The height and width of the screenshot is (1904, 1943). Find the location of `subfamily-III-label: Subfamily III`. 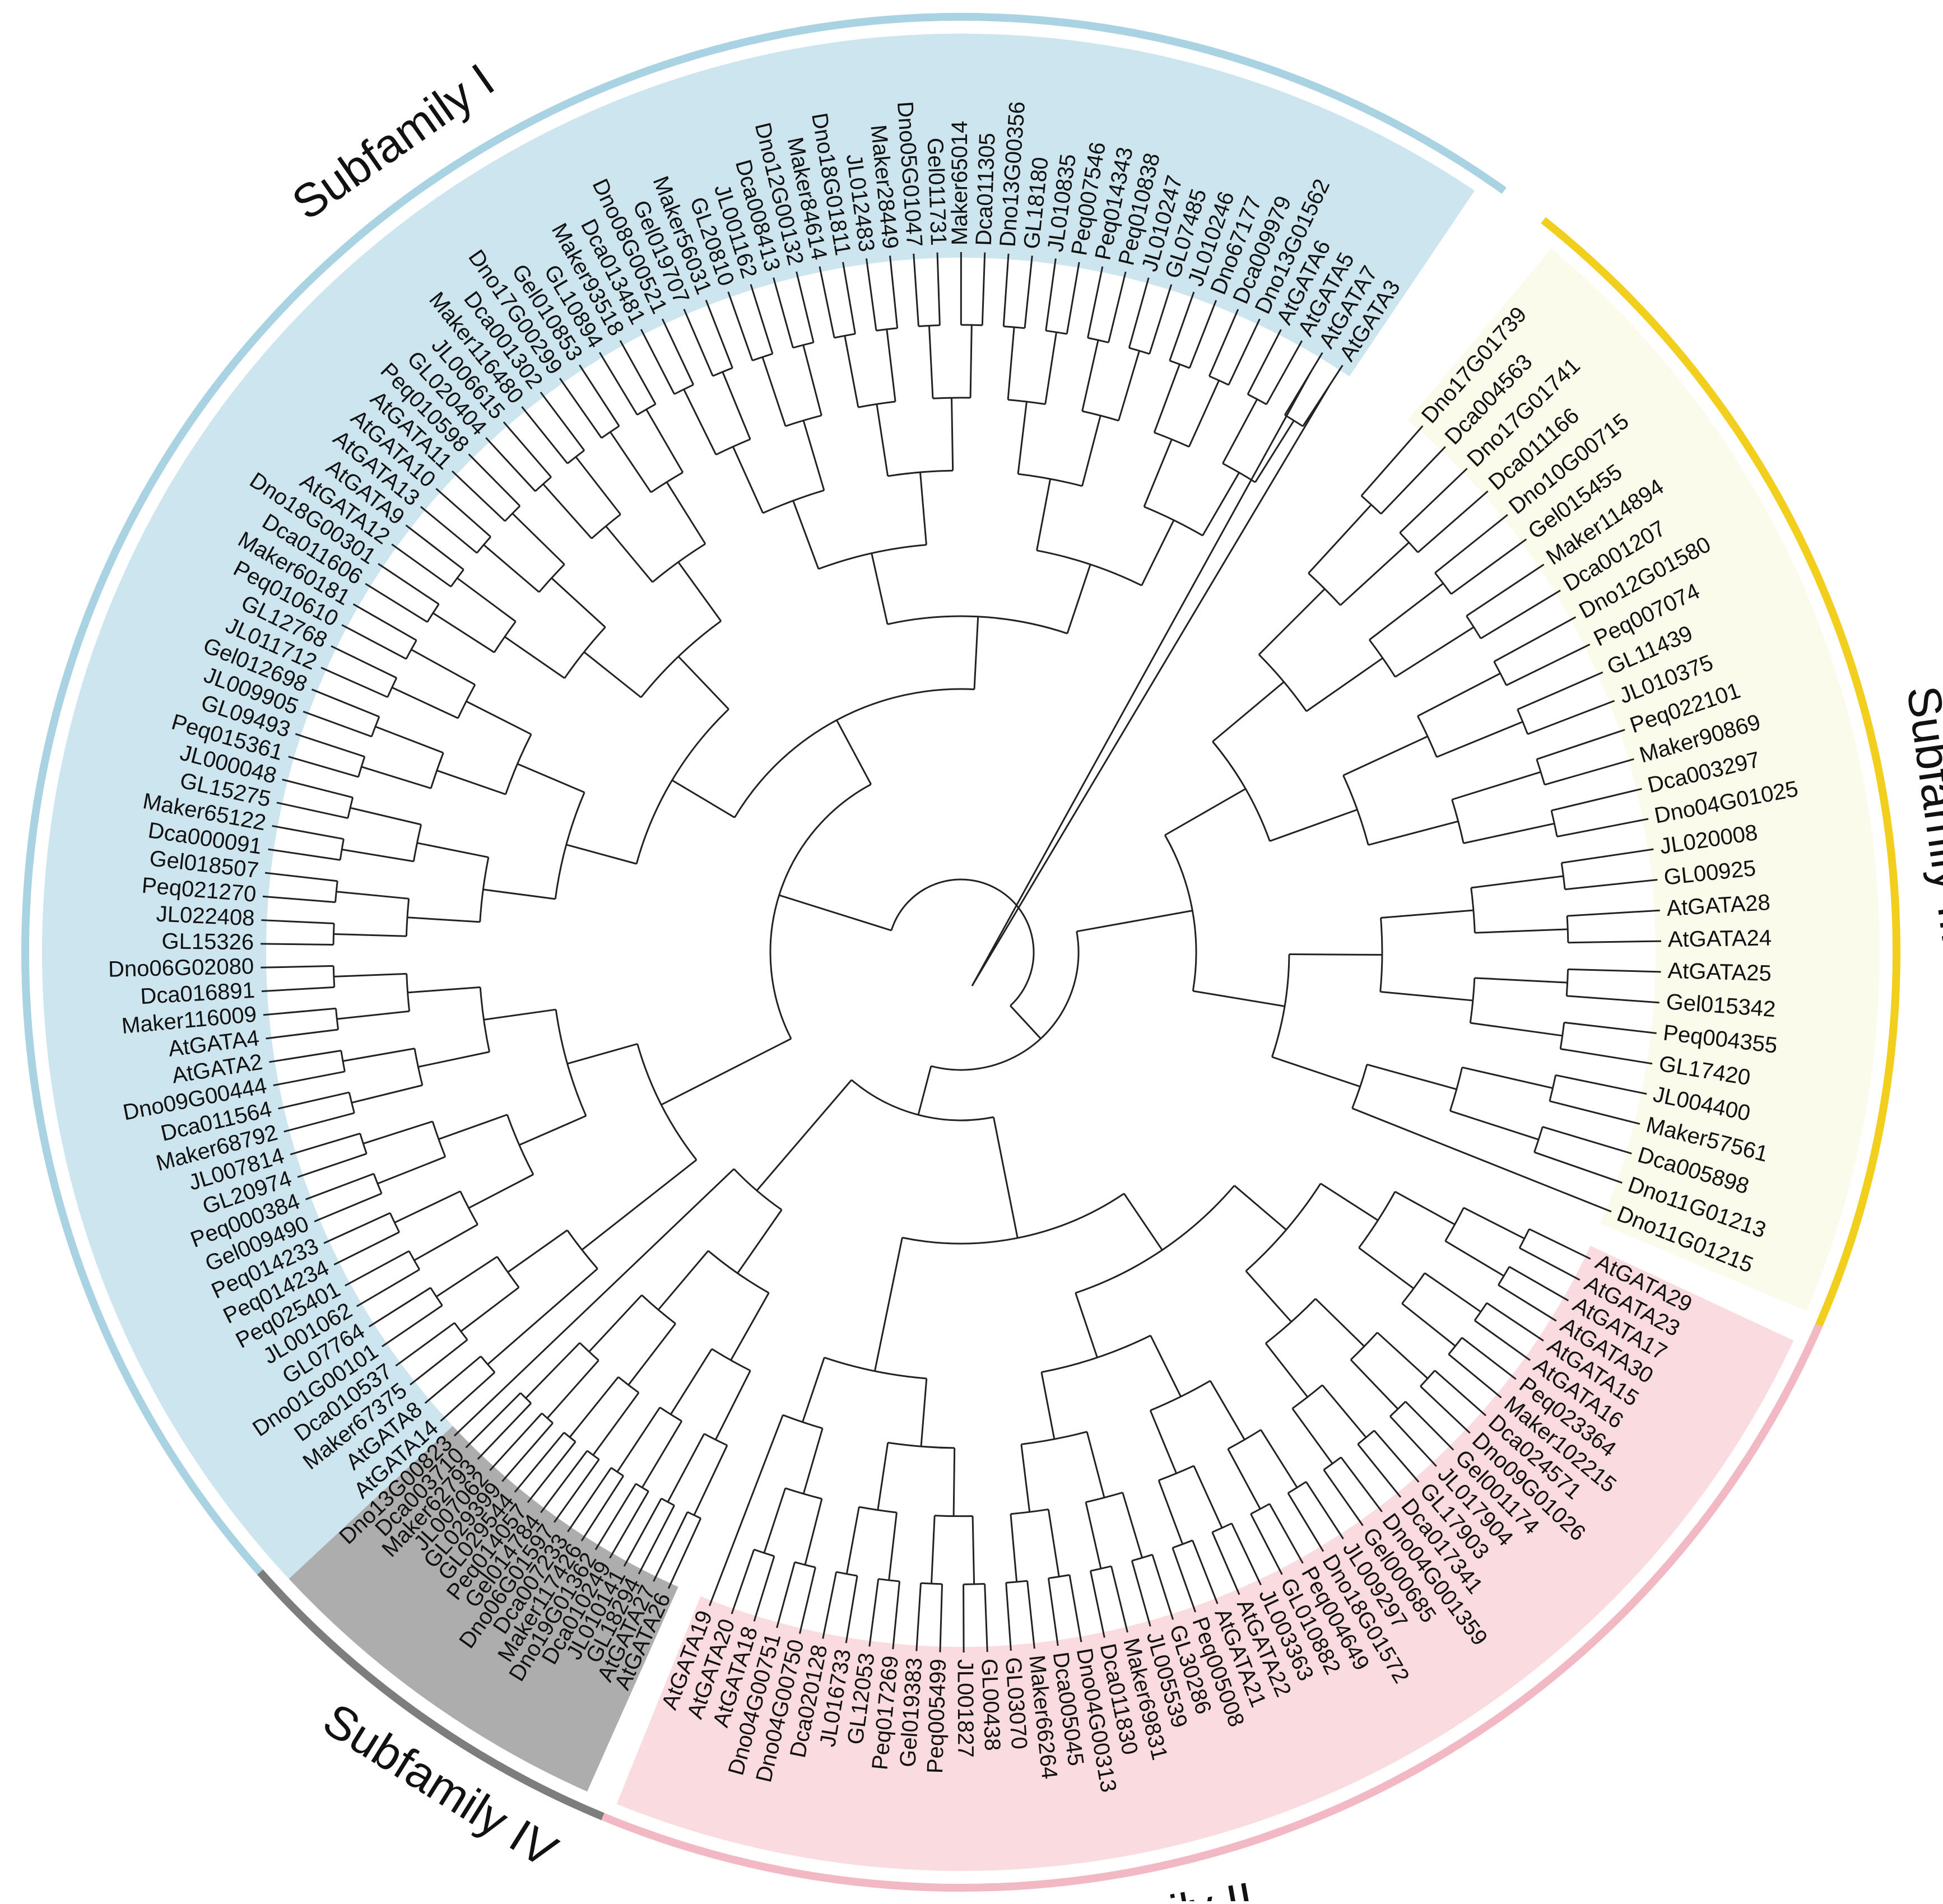

subfamily-III-label: Subfamily III is located at coordinates (1920, 815).